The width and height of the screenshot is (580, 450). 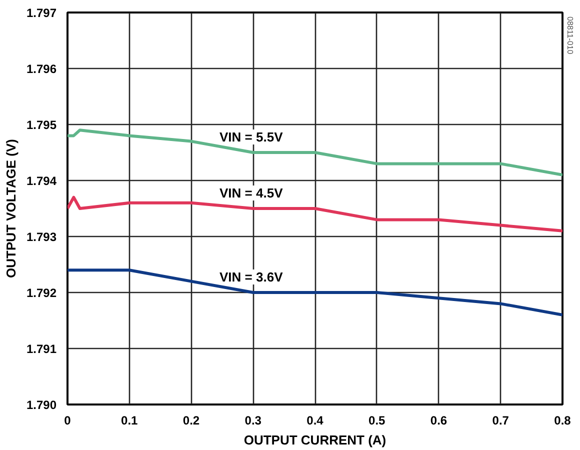 I want to click on y-tick-label: 1.797, so click(x=41, y=13).